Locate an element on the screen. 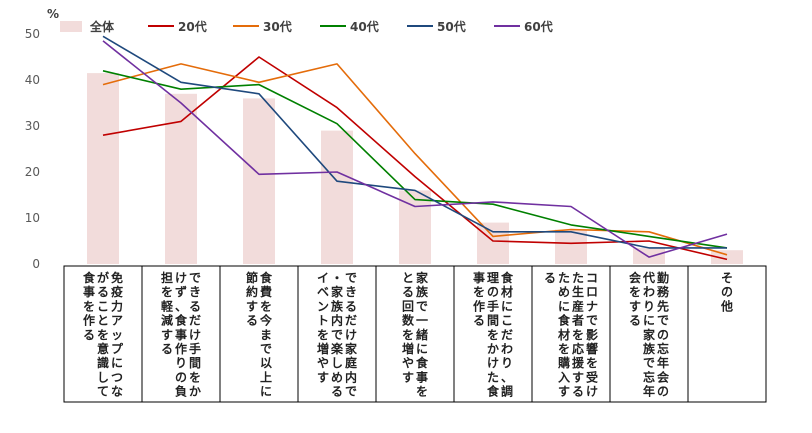 The height and width of the screenshot is (433, 812). category-label: 食材にこだわり、調理の手間をかけた食事を作る is located at coordinates (493, 334).